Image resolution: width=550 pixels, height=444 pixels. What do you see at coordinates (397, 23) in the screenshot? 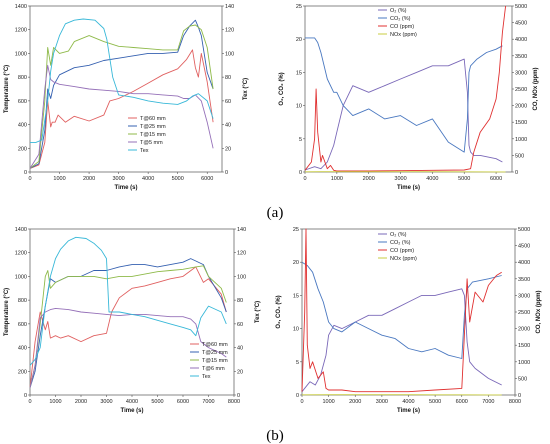
I see `legend: O₂ (%) CO₂ (%) CO (ppm) NOx (ppm)` at bounding box center [397, 23].